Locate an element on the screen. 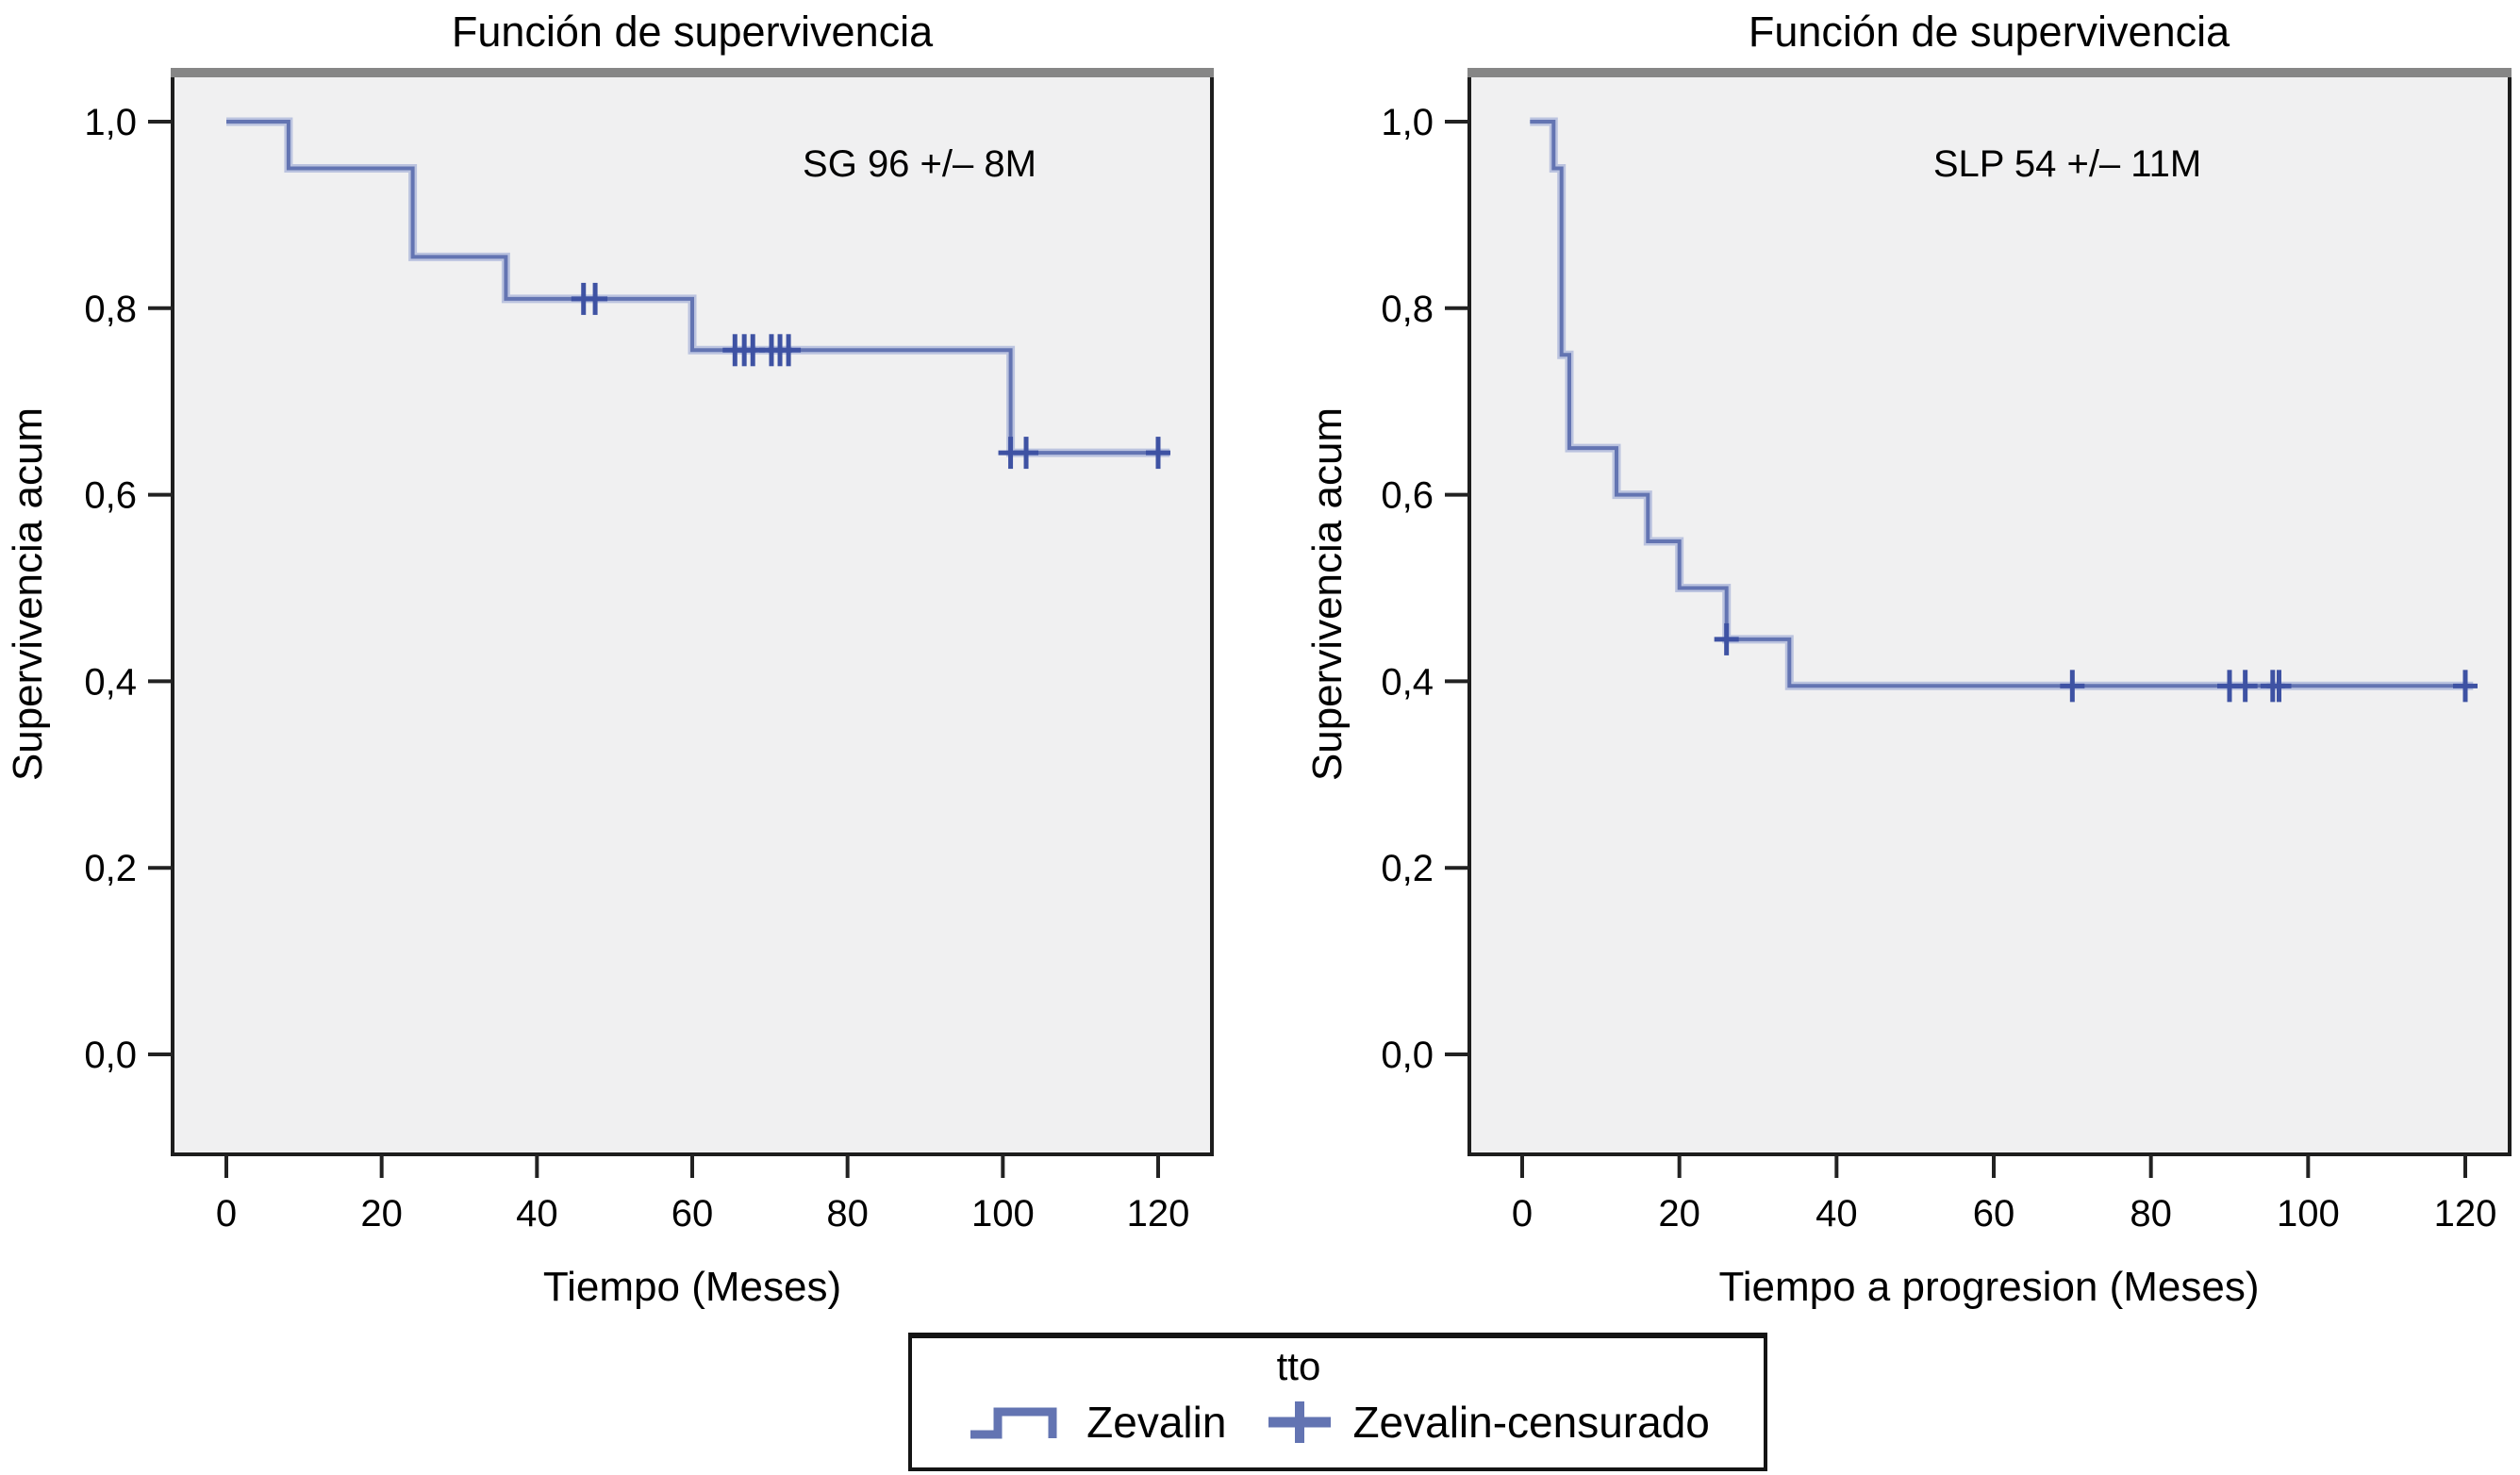 This screenshot has width=2520, height=1475. legend-label-zevalin-censored: Zevalin-censurado is located at coordinates (1531, 1422).